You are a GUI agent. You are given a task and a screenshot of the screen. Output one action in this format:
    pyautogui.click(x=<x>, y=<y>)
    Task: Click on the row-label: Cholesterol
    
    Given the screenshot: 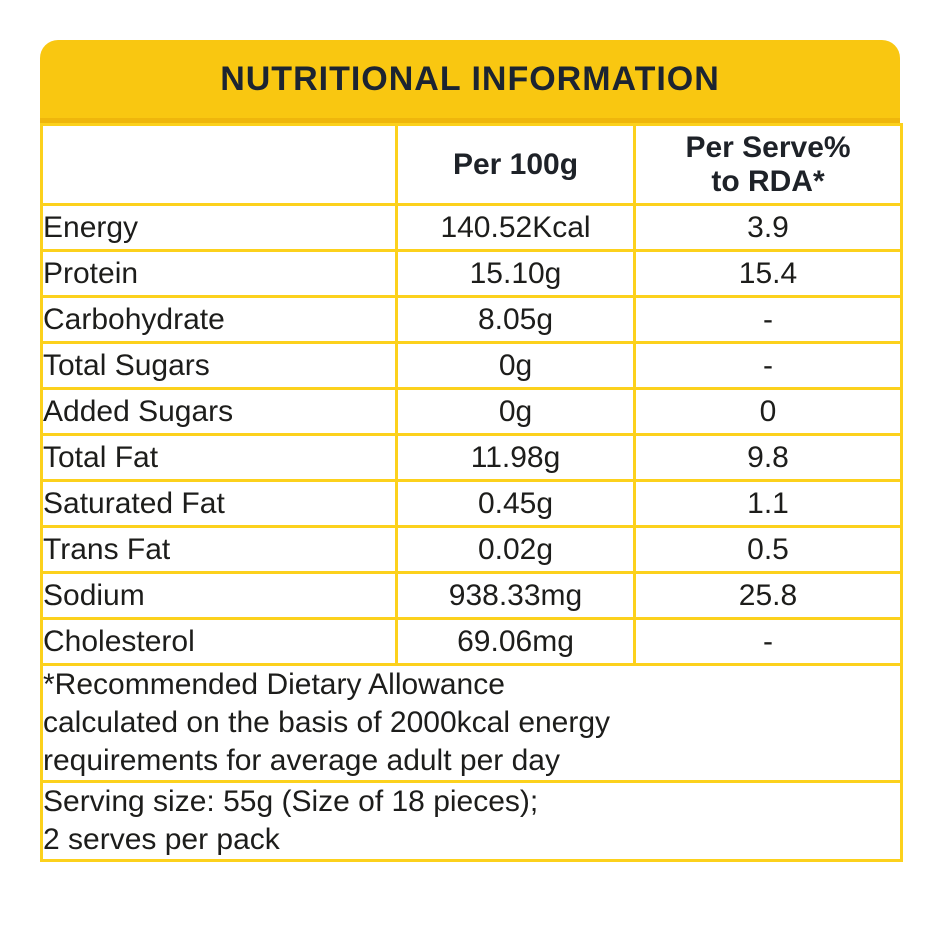 What is the action you would take?
    pyautogui.click(x=219, y=641)
    